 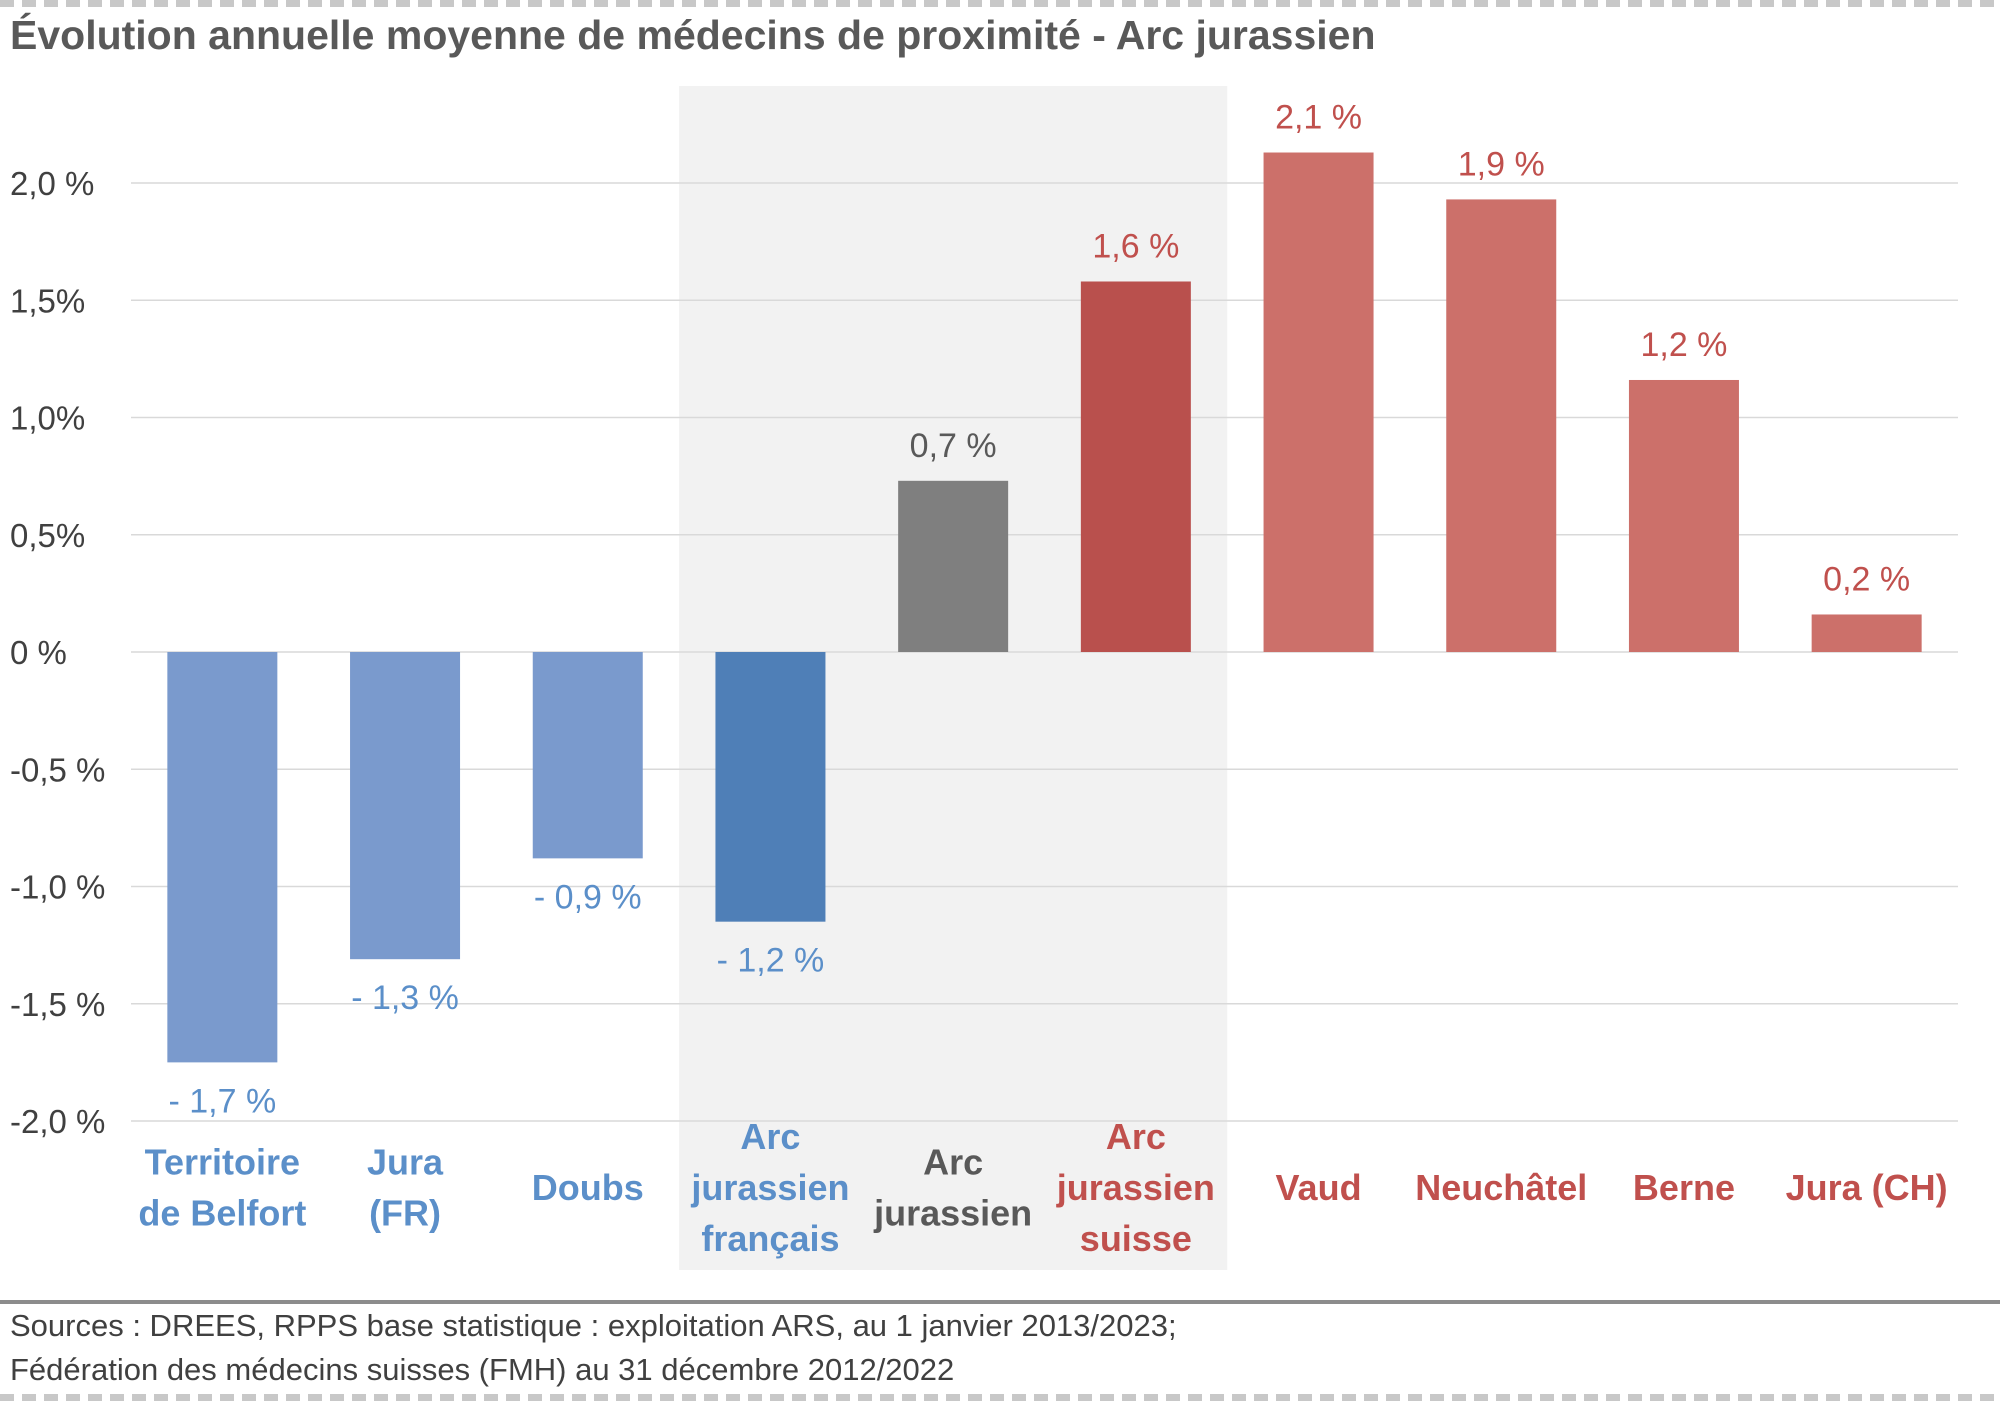 I want to click on data-label: - 1,7 %, so click(x=222, y=1101).